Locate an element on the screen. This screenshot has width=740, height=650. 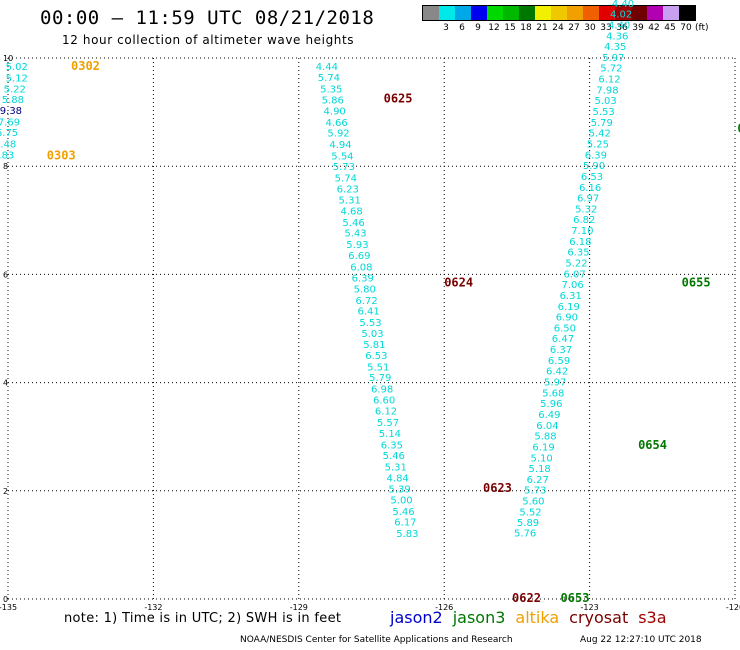
swh-value: 5.96 is located at coordinates (551, 404).